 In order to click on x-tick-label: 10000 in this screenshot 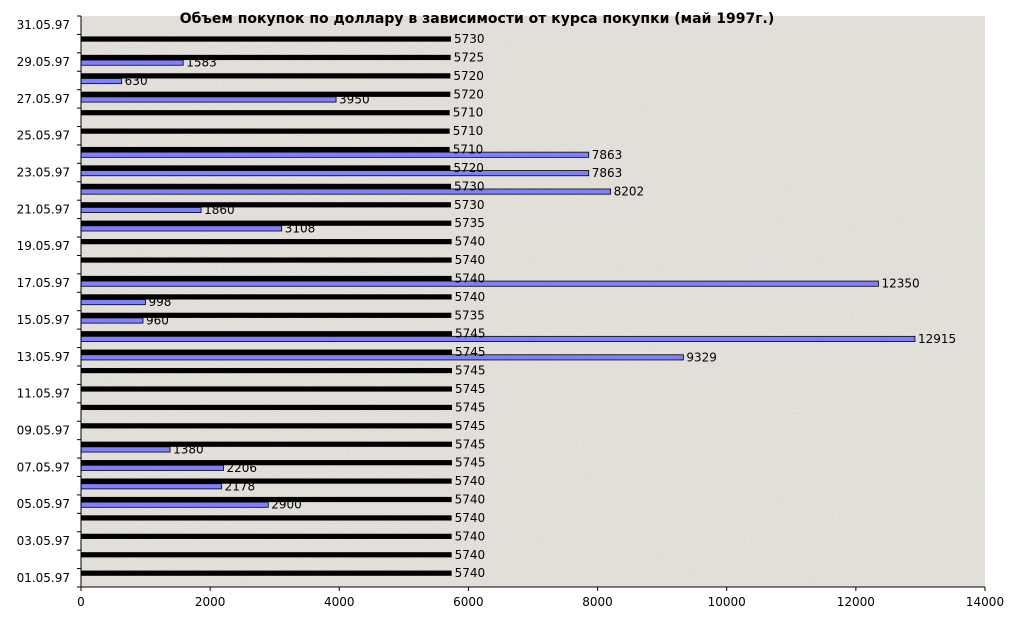, I will do `click(727, 602)`.